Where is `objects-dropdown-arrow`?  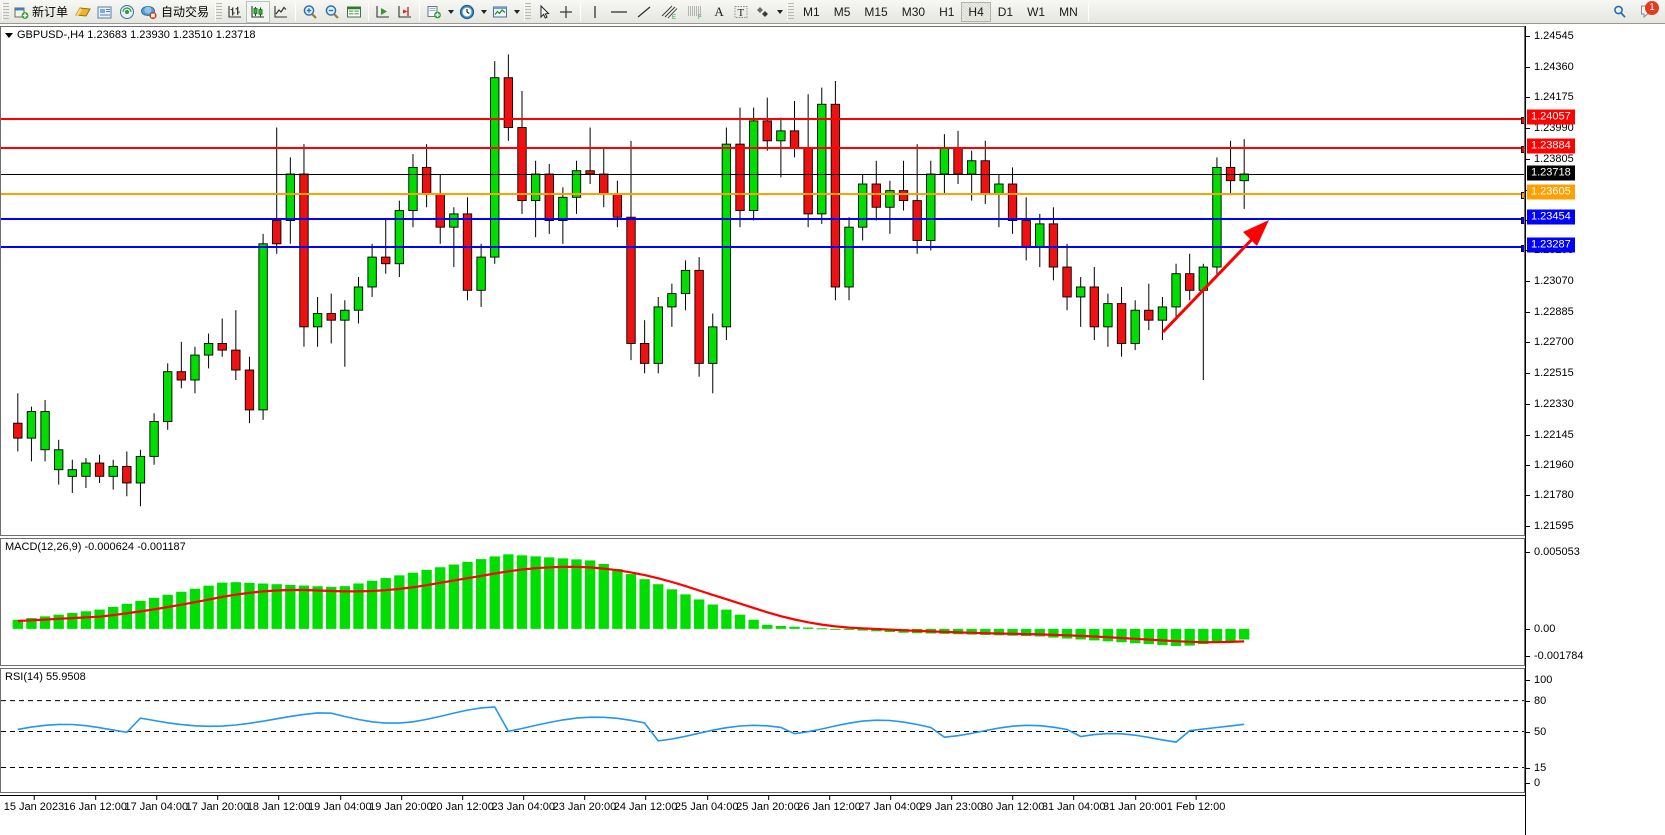
objects-dropdown-arrow is located at coordinates (779, 12).